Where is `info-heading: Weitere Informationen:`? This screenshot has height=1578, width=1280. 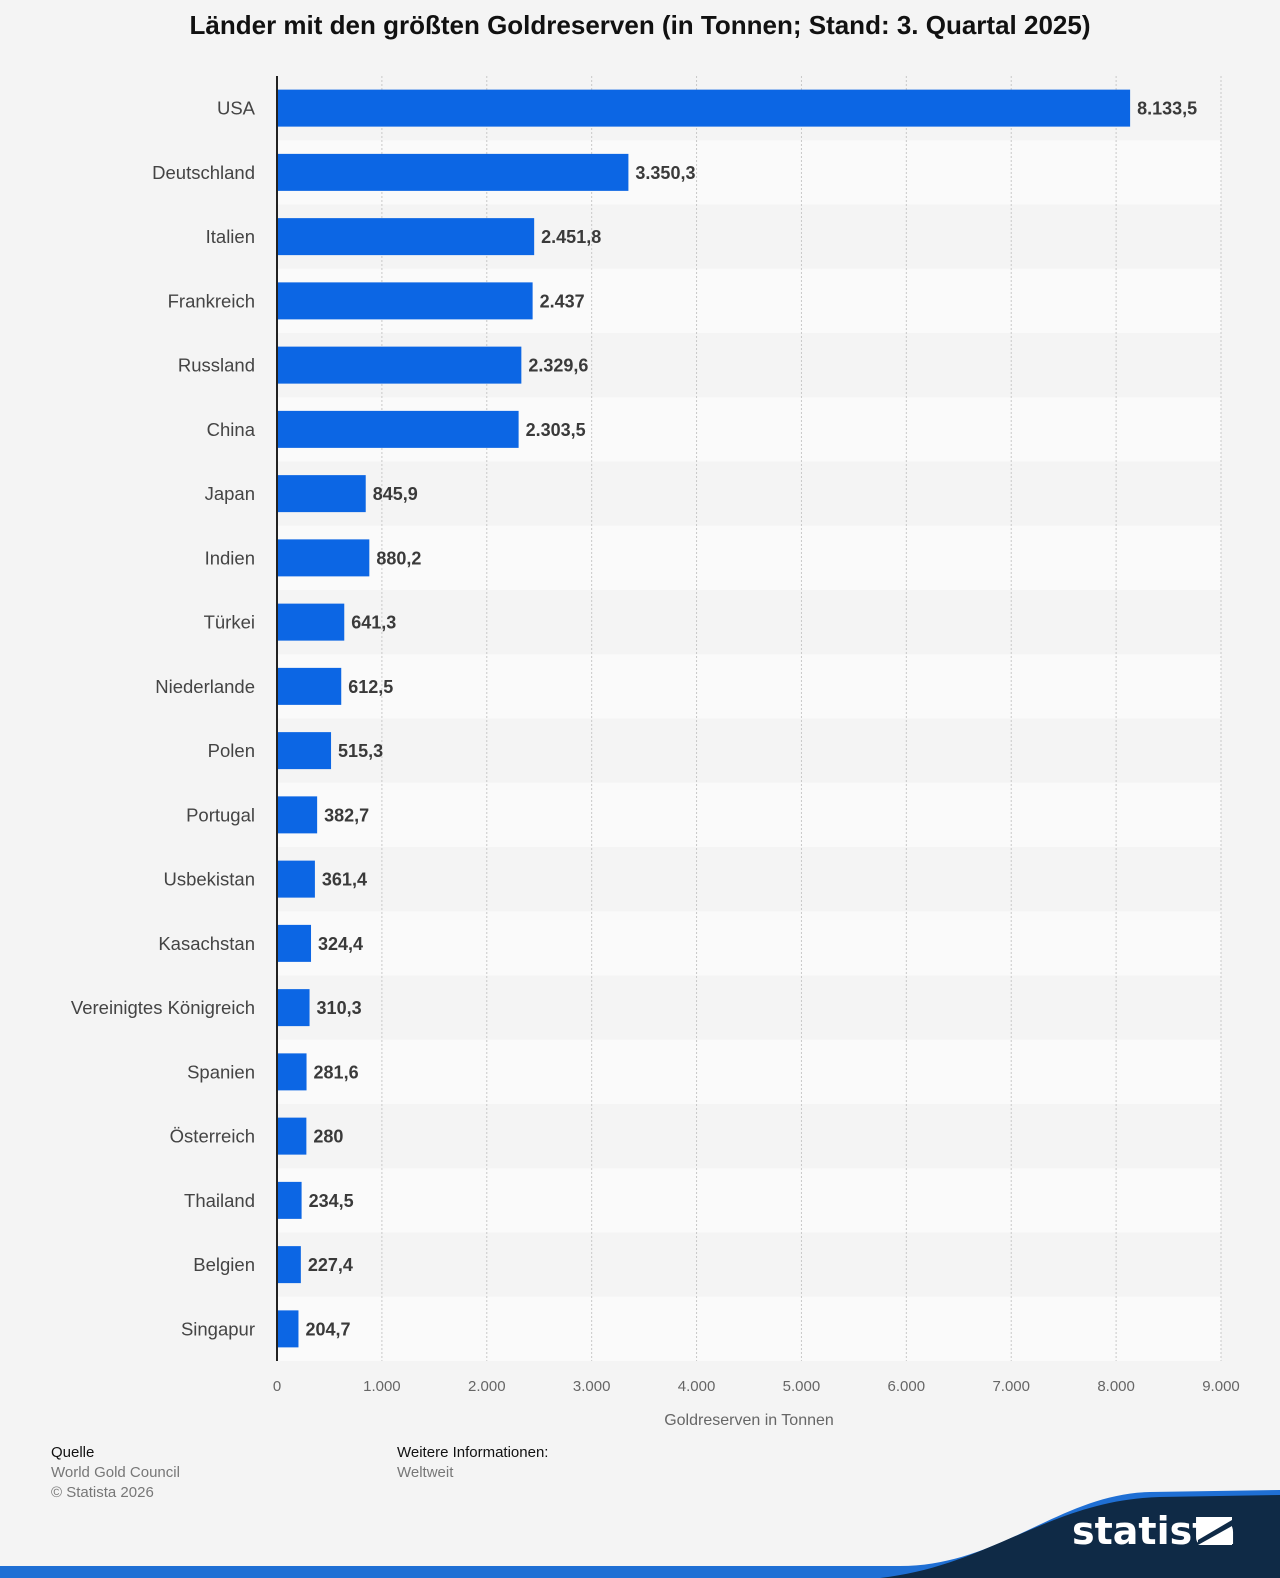 info-heading: Weitere Informationen: is located at coordinates (473, 1452).